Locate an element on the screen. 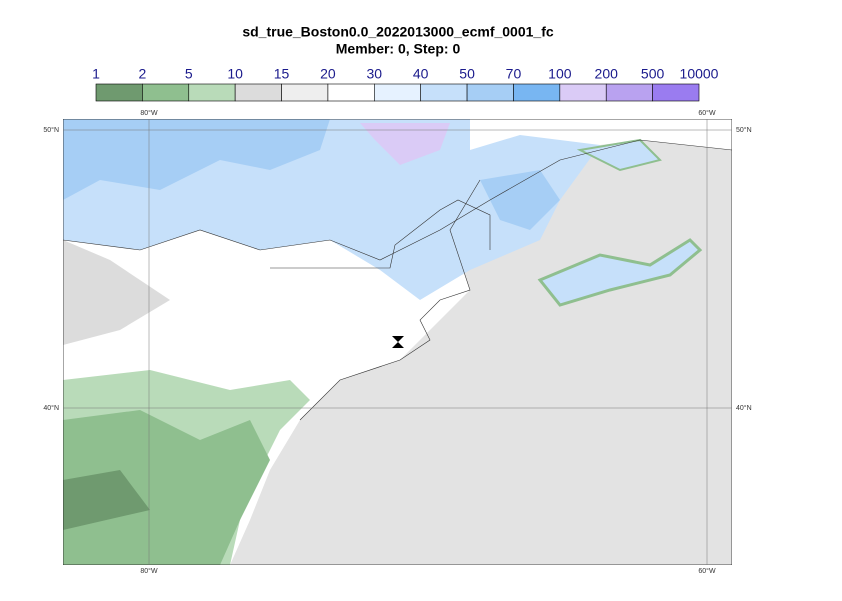 Image resolution: width=842 pixels, height=601 pixels. colorbar-label: 100 is located at coordinates (560, 74).